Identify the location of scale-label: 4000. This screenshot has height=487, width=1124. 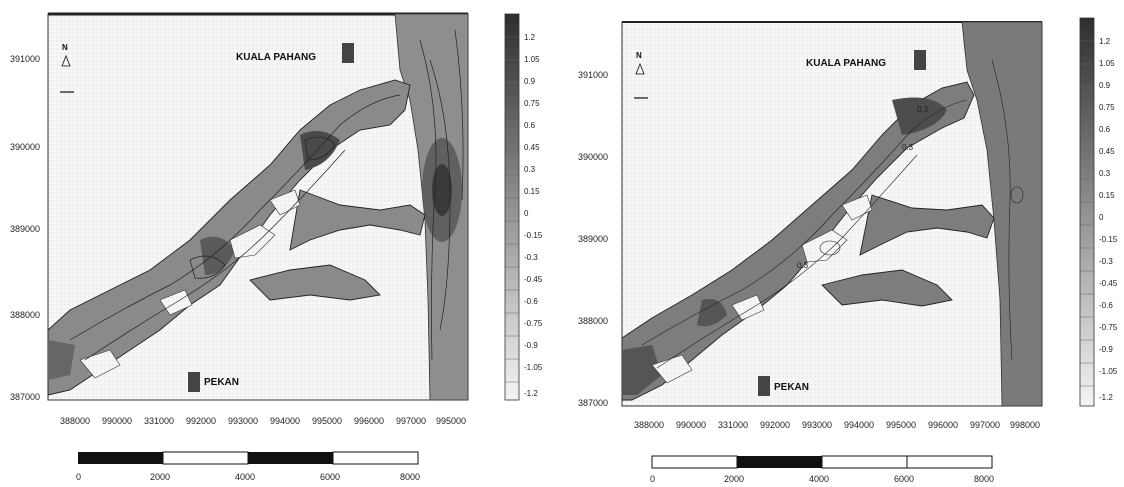
(819, 479).